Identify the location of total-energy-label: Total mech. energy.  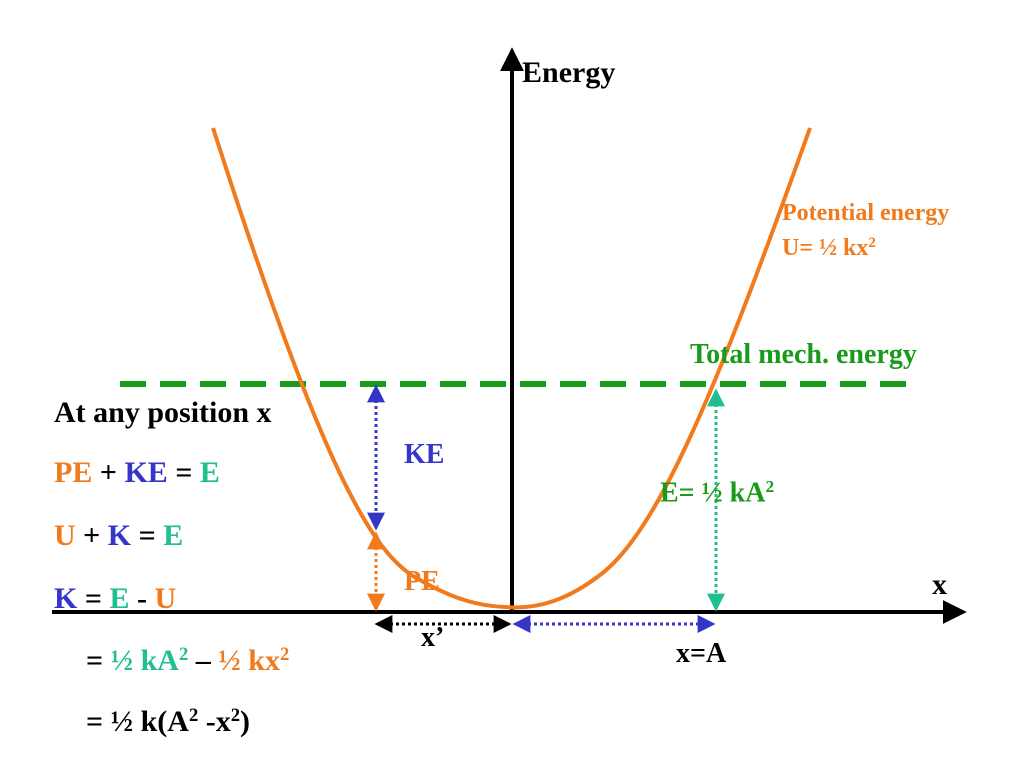
(803, 354).